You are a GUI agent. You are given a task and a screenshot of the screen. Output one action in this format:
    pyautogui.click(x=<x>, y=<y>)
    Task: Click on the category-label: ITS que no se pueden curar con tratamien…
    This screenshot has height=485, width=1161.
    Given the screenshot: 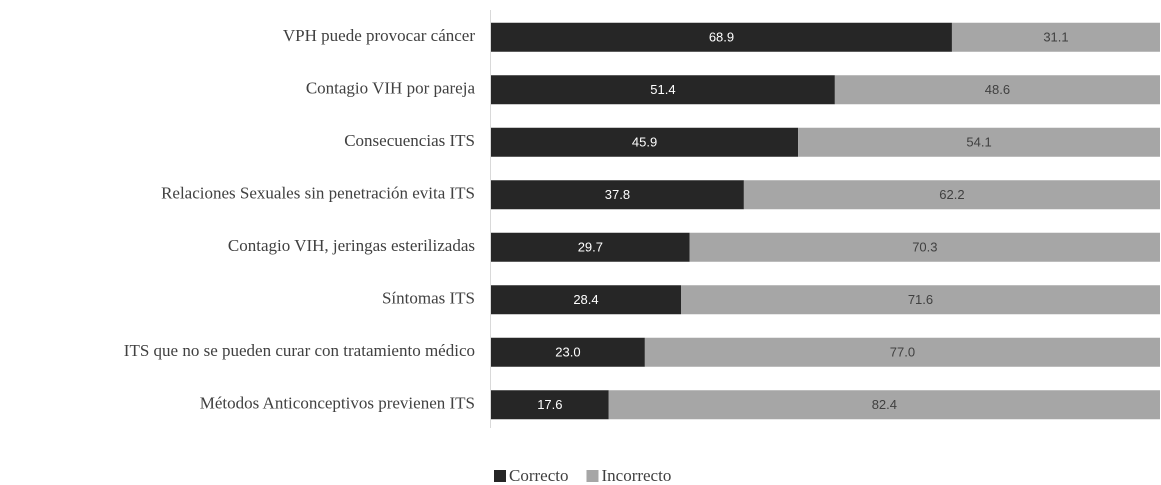 What is the action you would take?
    pyautogui.click(x=299, y=350)
    